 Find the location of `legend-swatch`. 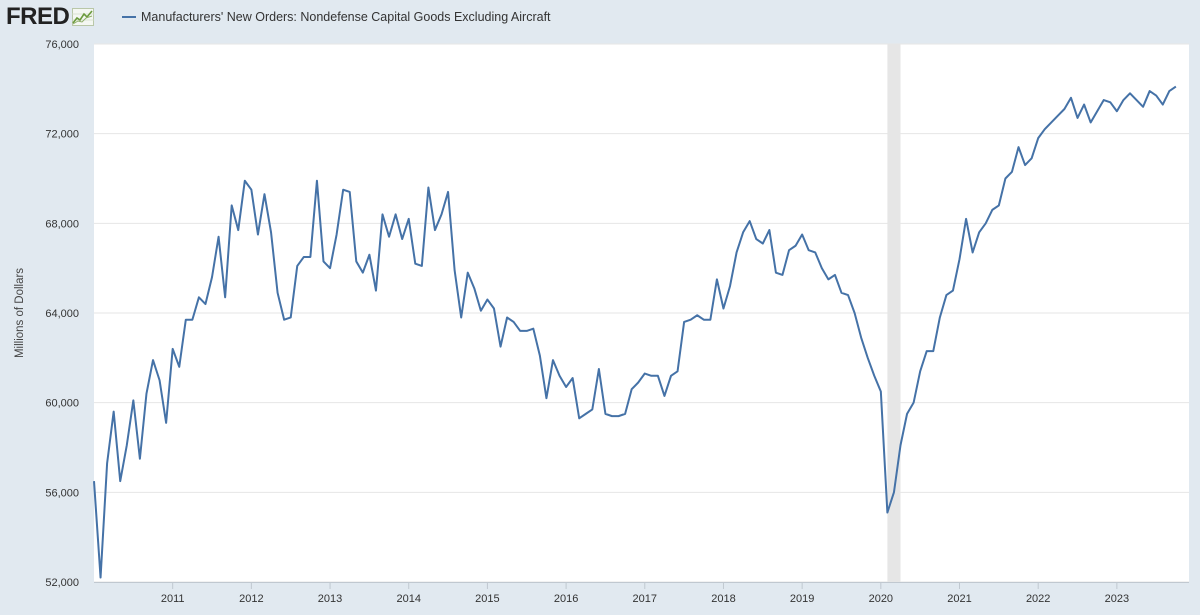

legend-swatch is located at coordinates (129, 17).